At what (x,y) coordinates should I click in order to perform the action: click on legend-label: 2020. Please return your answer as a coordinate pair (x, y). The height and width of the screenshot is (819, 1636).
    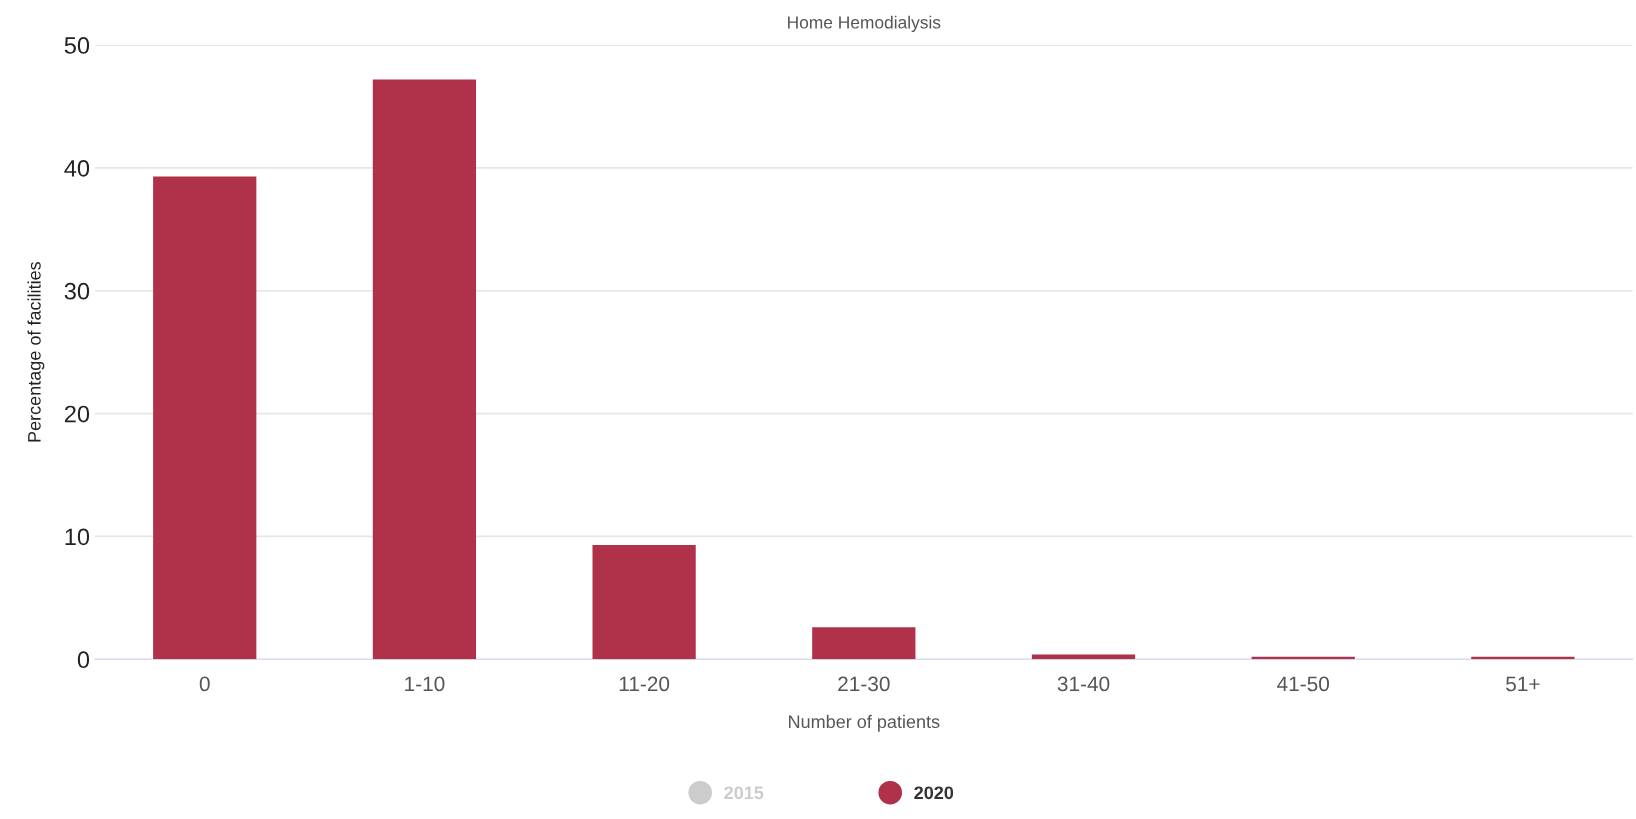
    Looking at the image, I should click on (934, 793).